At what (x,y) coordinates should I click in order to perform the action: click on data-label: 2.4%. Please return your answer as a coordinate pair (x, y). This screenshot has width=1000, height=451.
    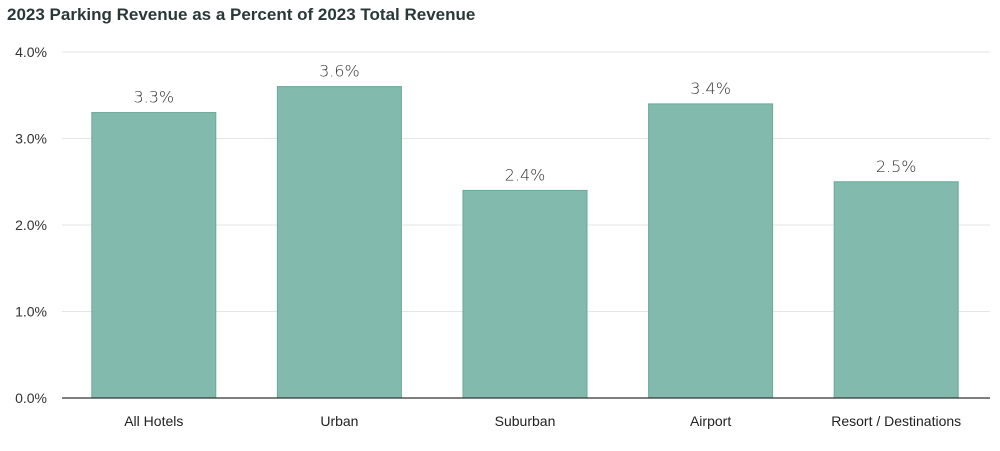
    Looking at the image, I should click on (525, 174).